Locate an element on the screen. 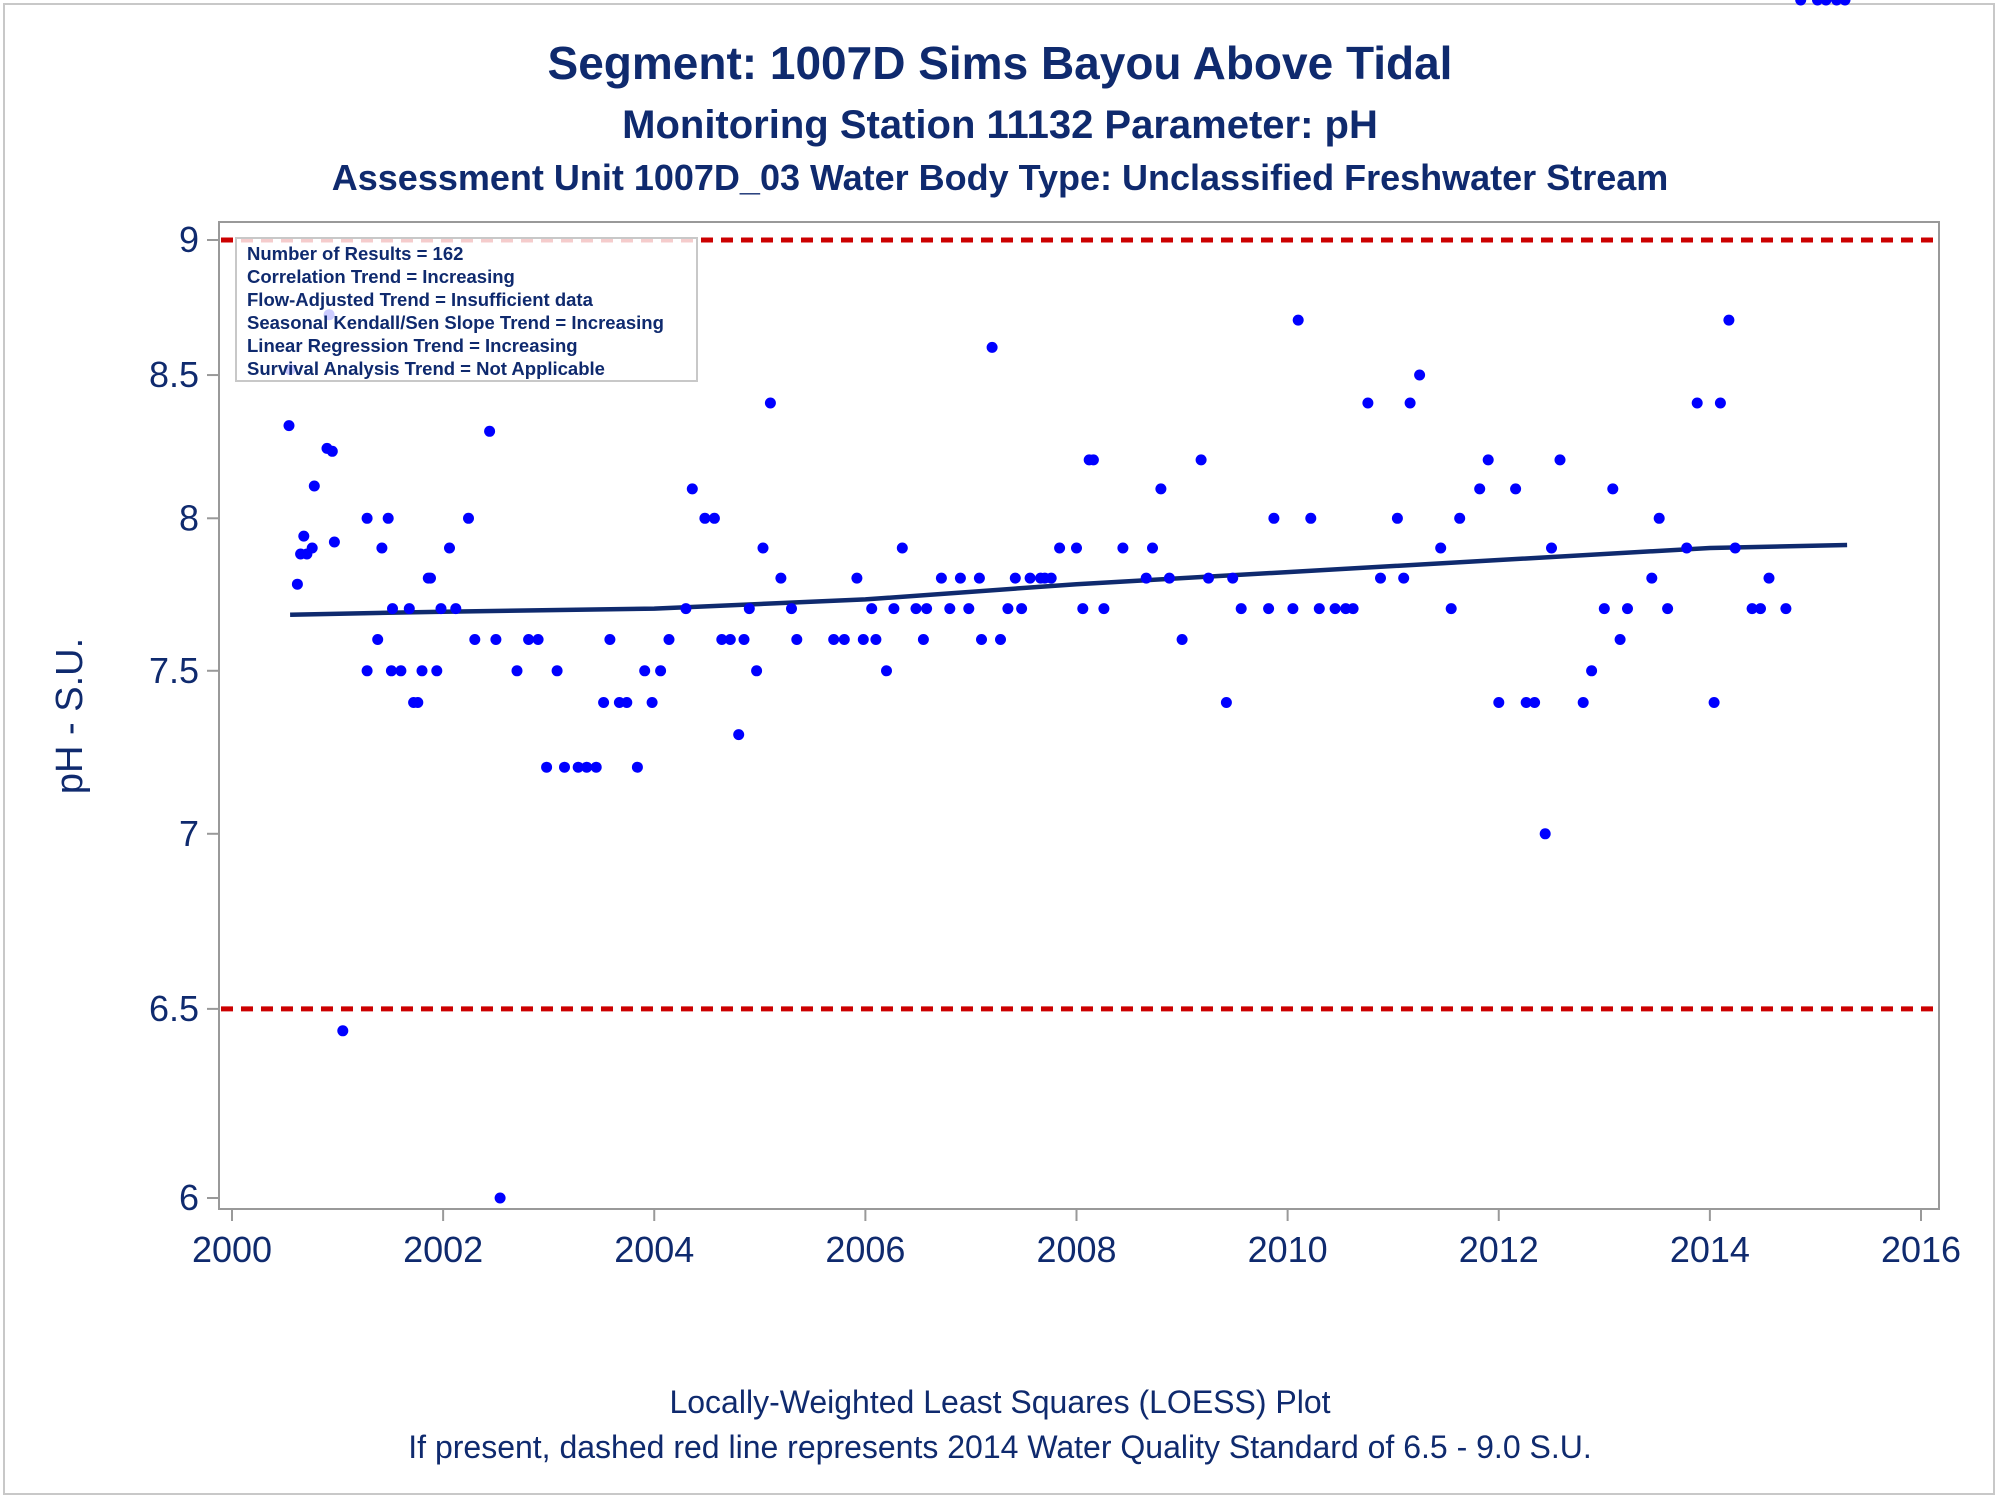  x-tick-label: 2016 is located at coordinates (1921, 1249).